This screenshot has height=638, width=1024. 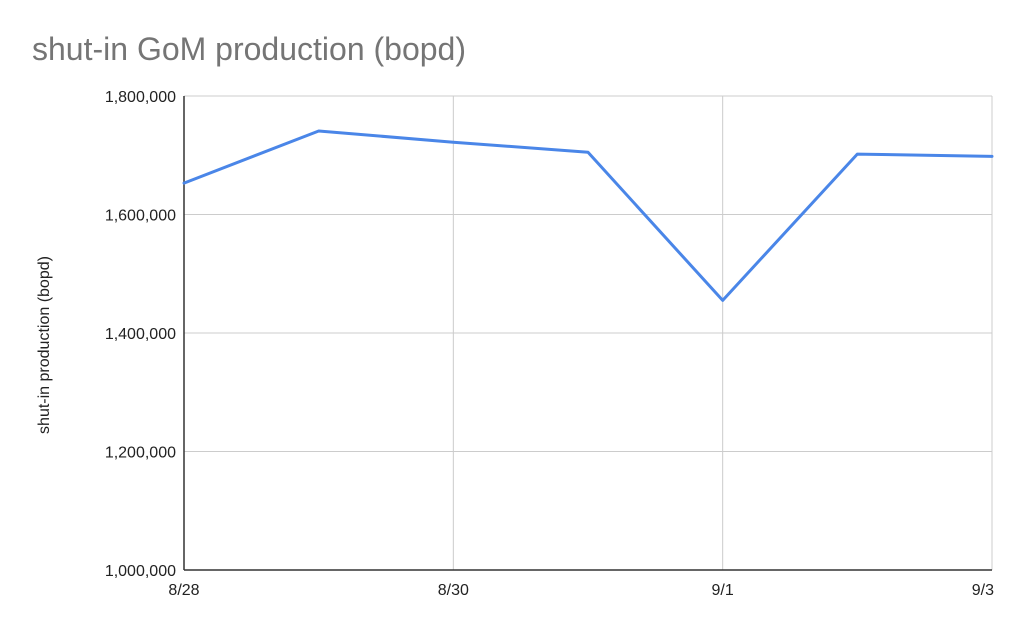 I want to click on y-tick-label: 1,800,000, so click(x=140, y=97).